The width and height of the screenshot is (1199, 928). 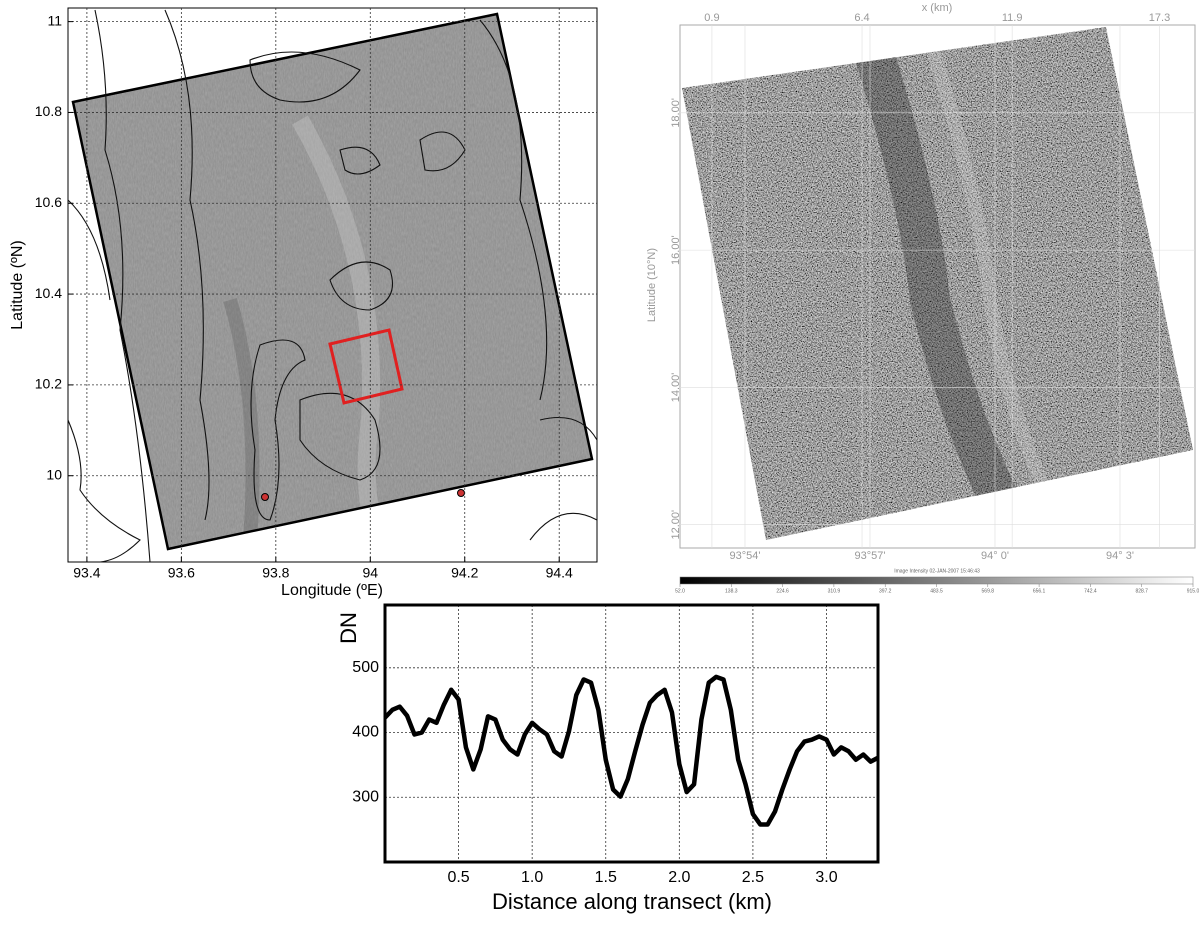 What do you see at coordinates (48, 111) in the screenshot?
I see `y-tick-label: 10.8` at bounding box center [48, 111].